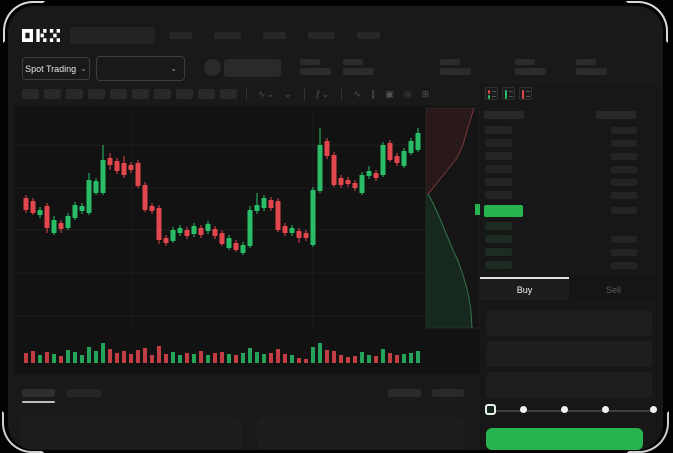 The height and width of the screenshot is (453, 673). I want to click on total-field-placeholder, so click(569, 385).